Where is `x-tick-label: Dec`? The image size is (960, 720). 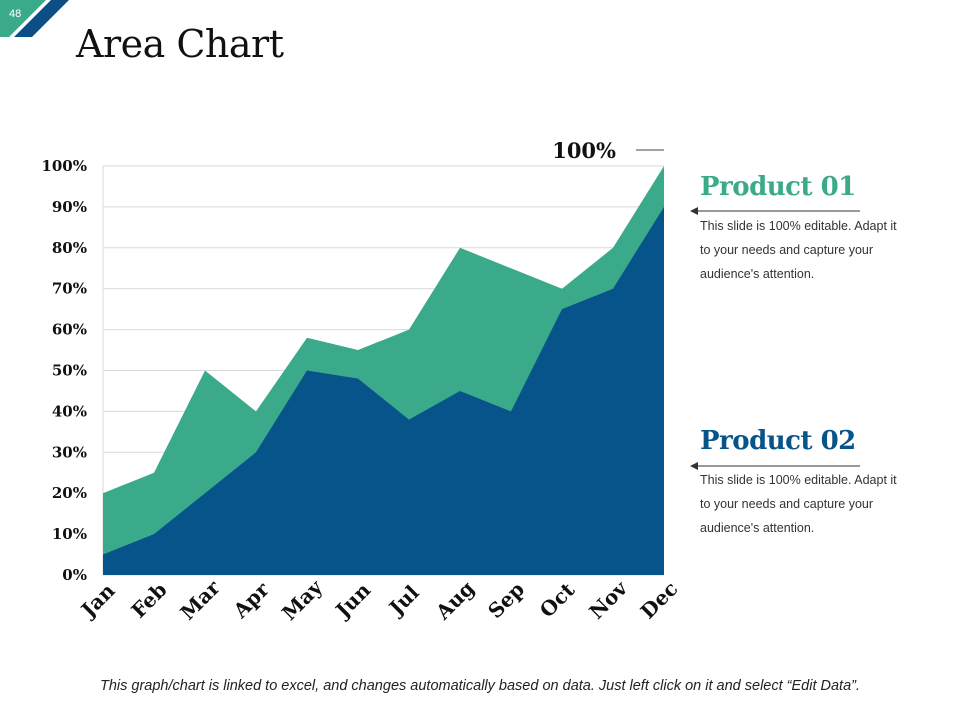
x-tick-label: Dec is located at coordinates (659, 600).